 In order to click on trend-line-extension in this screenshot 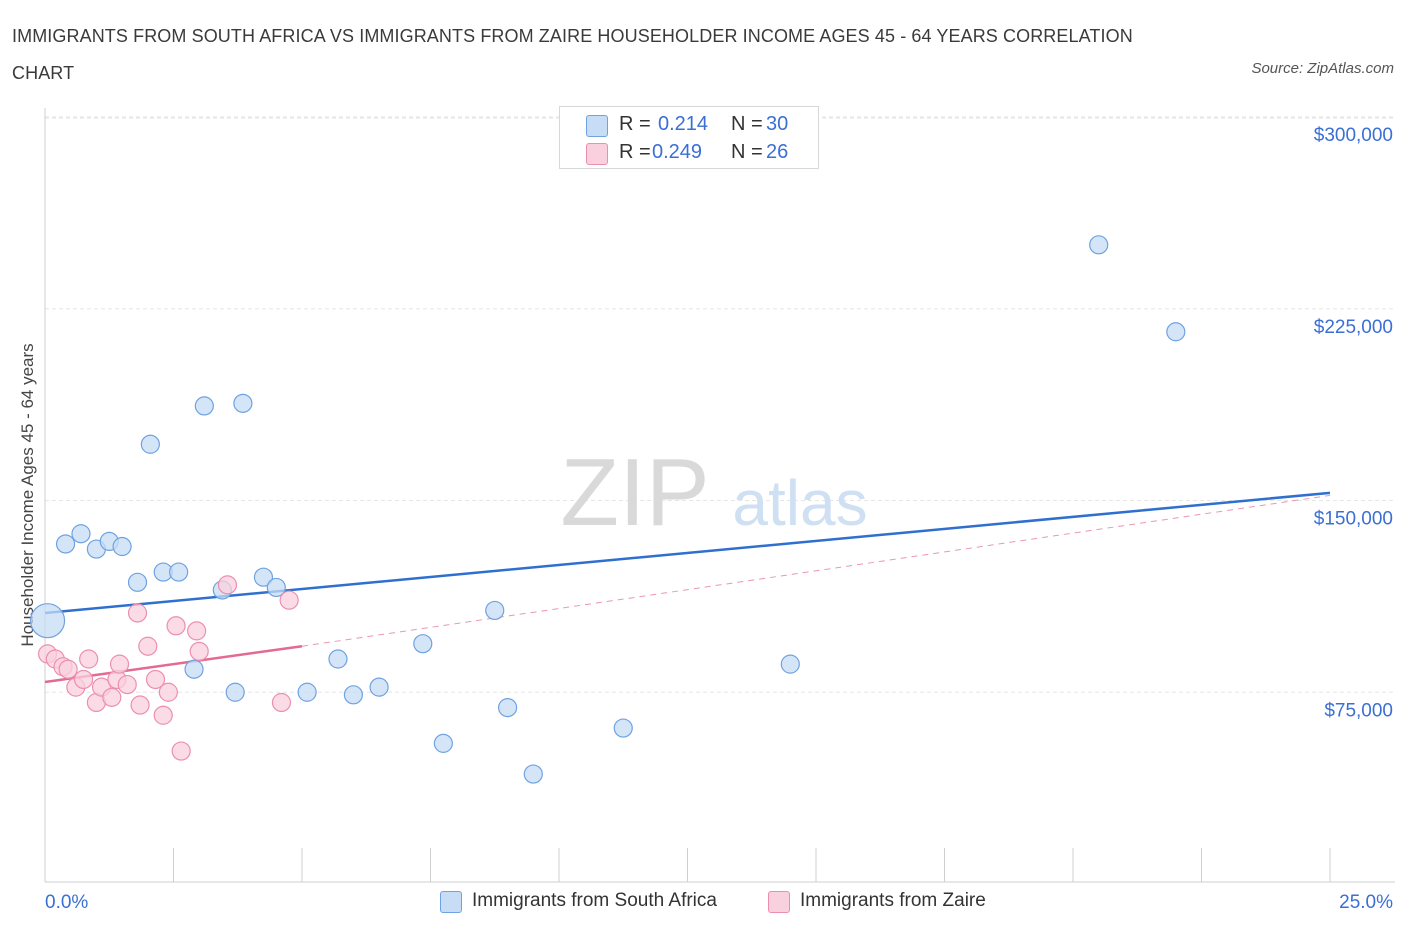, I will do `click(816, 570)`.